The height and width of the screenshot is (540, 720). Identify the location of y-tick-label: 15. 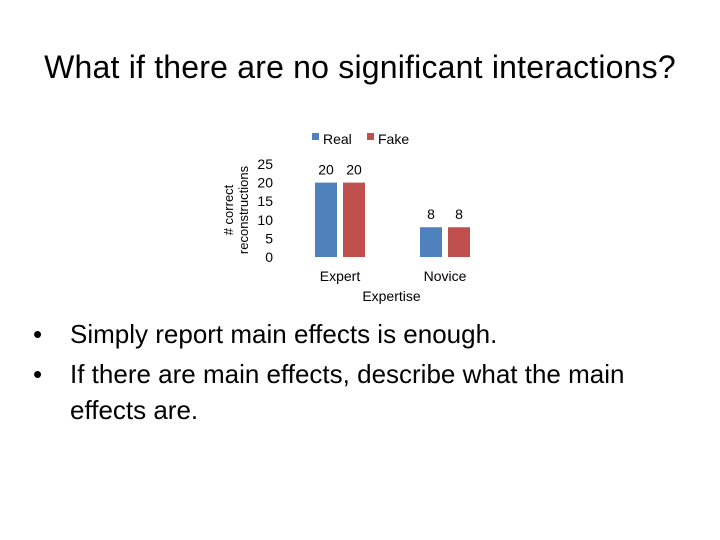
(265, 201).